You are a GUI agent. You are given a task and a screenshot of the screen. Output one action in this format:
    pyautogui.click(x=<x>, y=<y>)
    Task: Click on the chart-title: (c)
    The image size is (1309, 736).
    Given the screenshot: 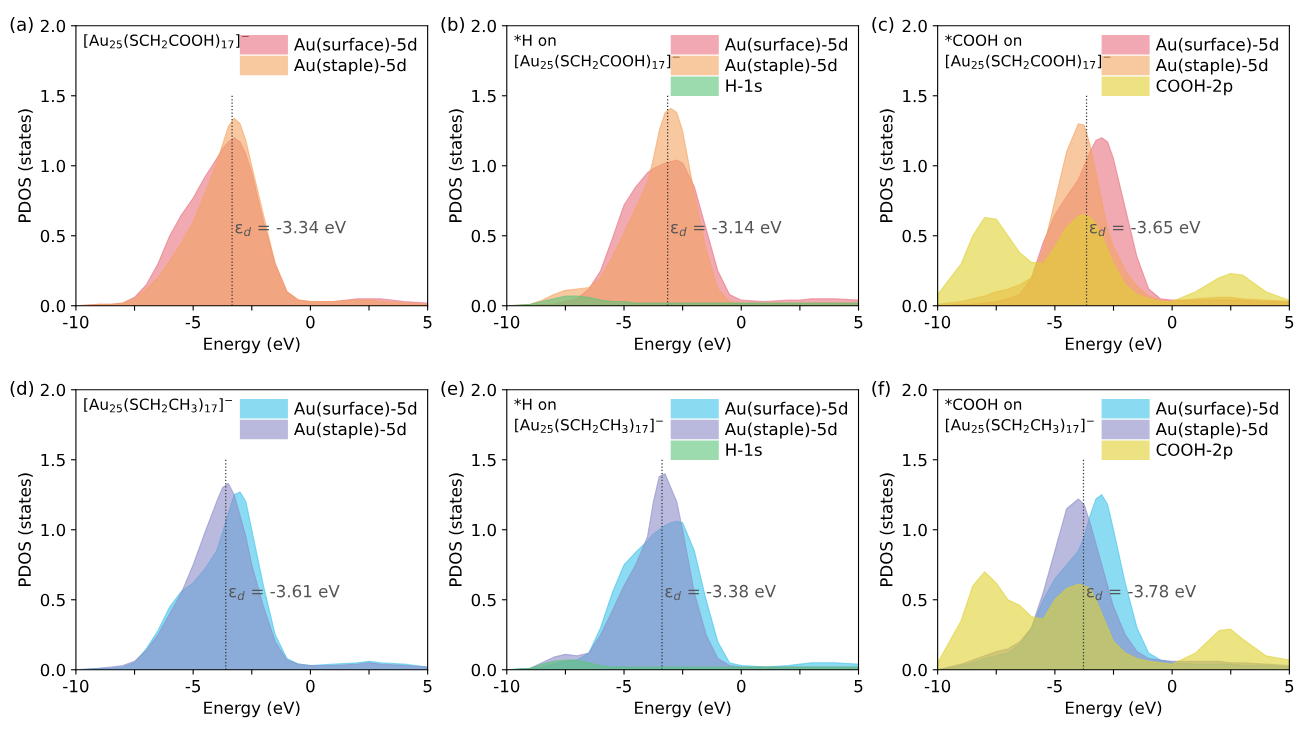 What is the action you would take?
    pyautogui.click(x=883, y=25)
    